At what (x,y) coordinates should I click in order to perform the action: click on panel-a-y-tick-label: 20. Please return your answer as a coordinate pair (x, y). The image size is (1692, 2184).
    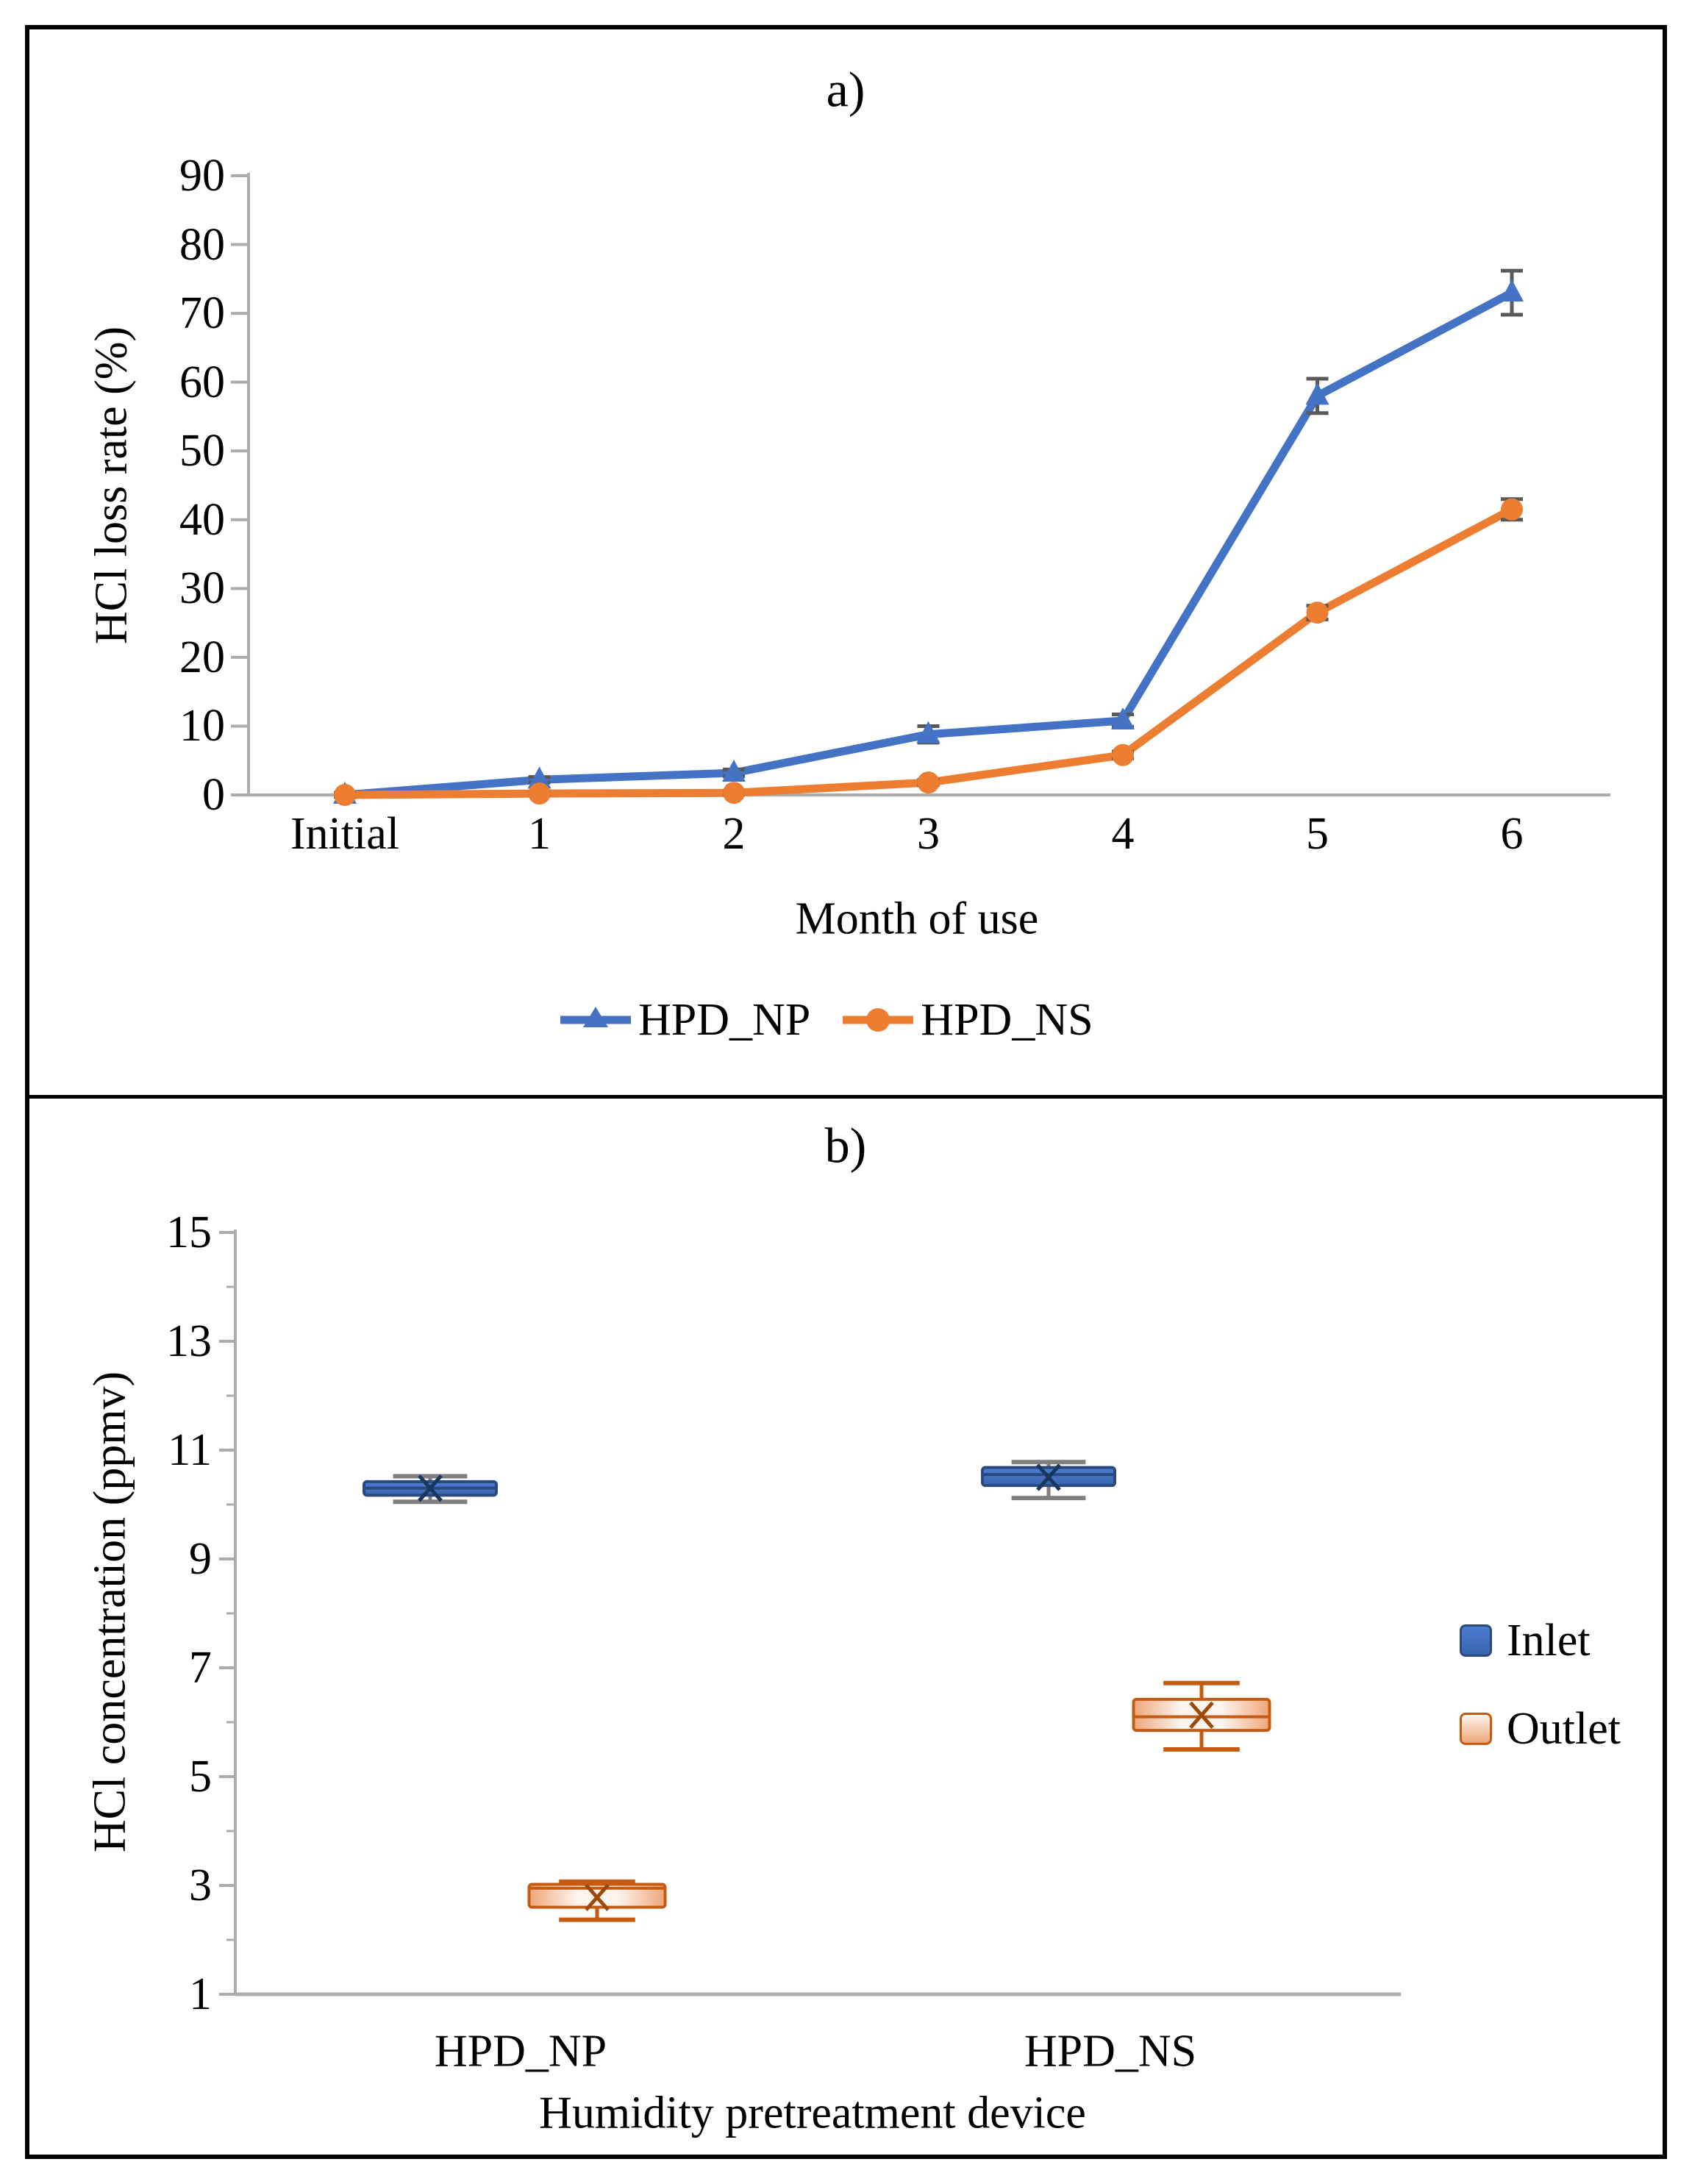
    Looking at the image, I should click on (202, 657).